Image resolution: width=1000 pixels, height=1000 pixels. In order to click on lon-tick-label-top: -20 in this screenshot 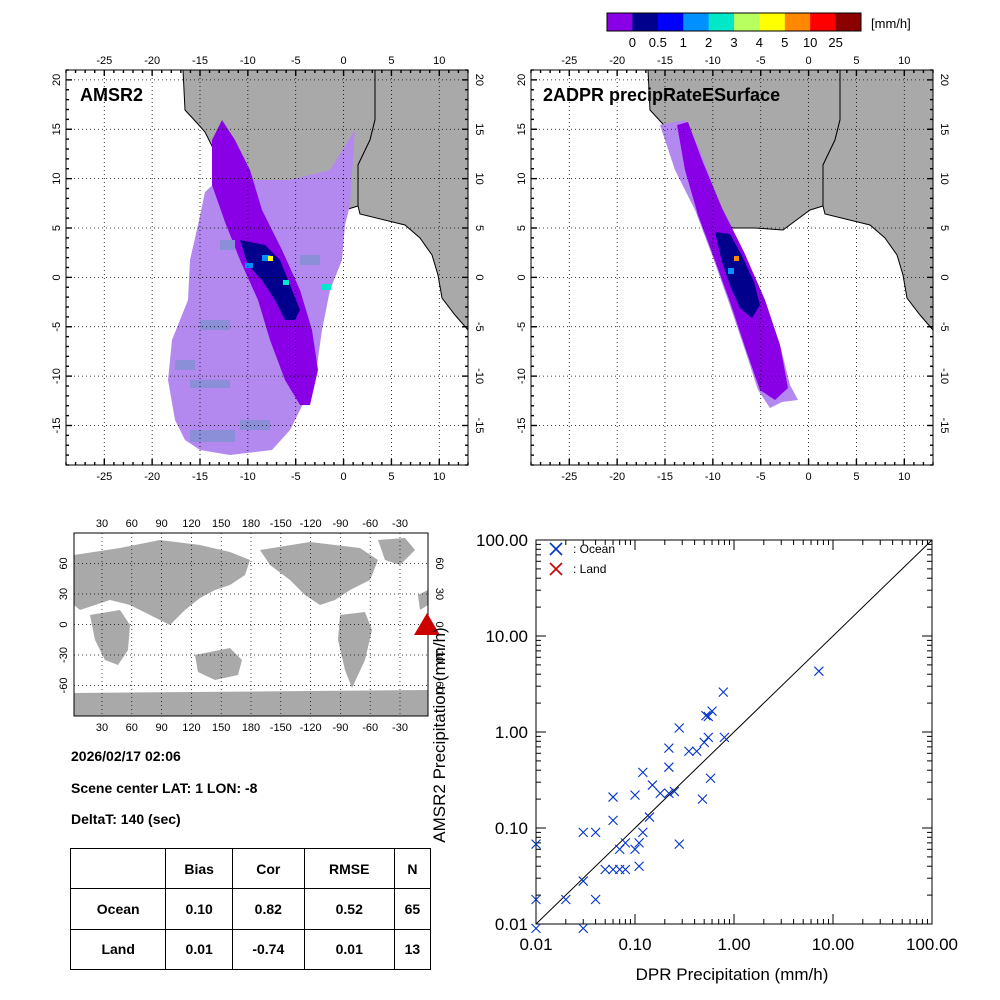, I will do `click(152, 61)`.